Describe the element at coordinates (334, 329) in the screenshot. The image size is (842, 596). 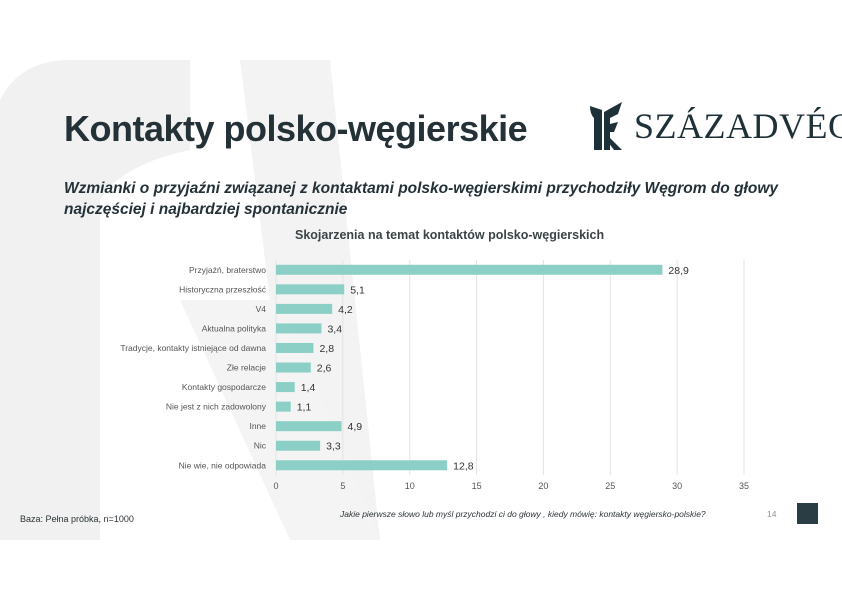
I see `value-label: 3,4` at that location.